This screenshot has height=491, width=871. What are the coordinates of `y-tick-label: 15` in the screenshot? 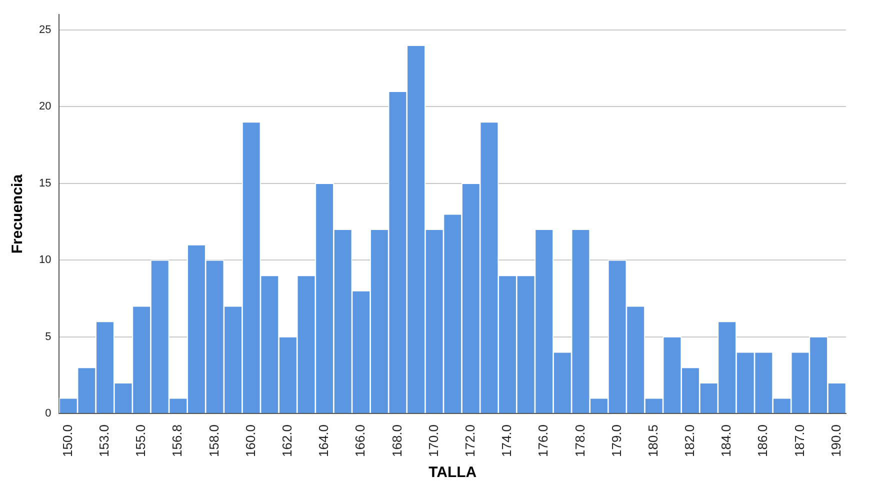 It's located at (45, 183).